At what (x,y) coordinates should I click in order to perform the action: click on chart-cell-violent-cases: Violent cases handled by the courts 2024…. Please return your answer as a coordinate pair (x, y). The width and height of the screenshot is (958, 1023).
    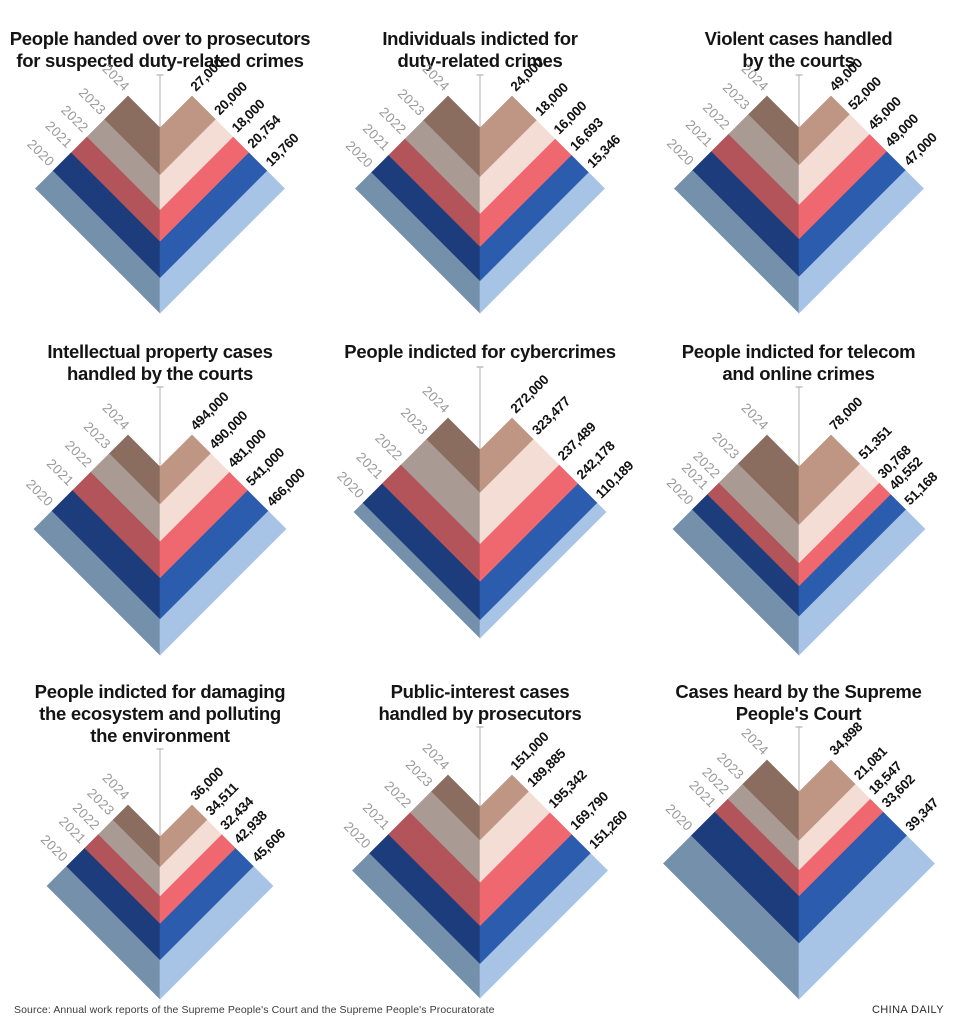
    Looking at the image, I should click on (798, 172).